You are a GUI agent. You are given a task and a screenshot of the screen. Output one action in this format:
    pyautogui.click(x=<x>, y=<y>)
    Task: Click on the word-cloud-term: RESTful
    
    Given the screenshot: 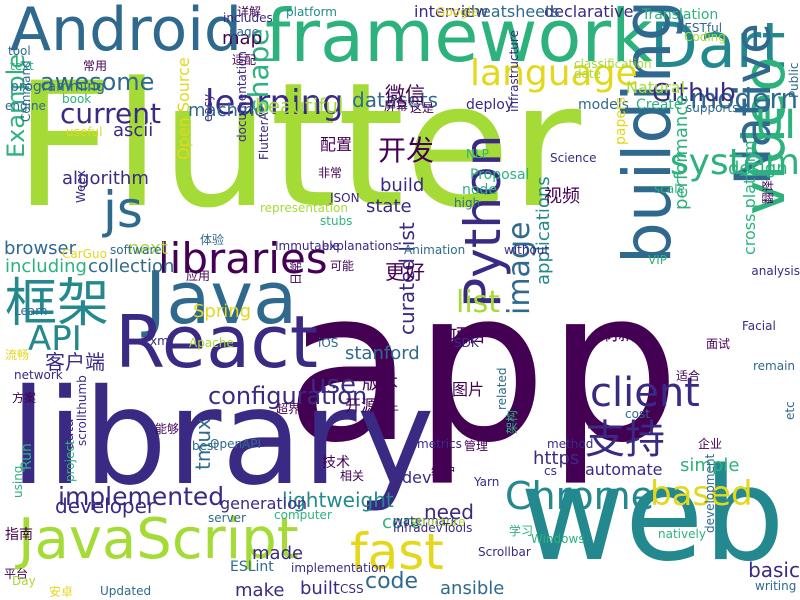 What is the action you would take?
    pyautogui.click(x=699, y=28)
    